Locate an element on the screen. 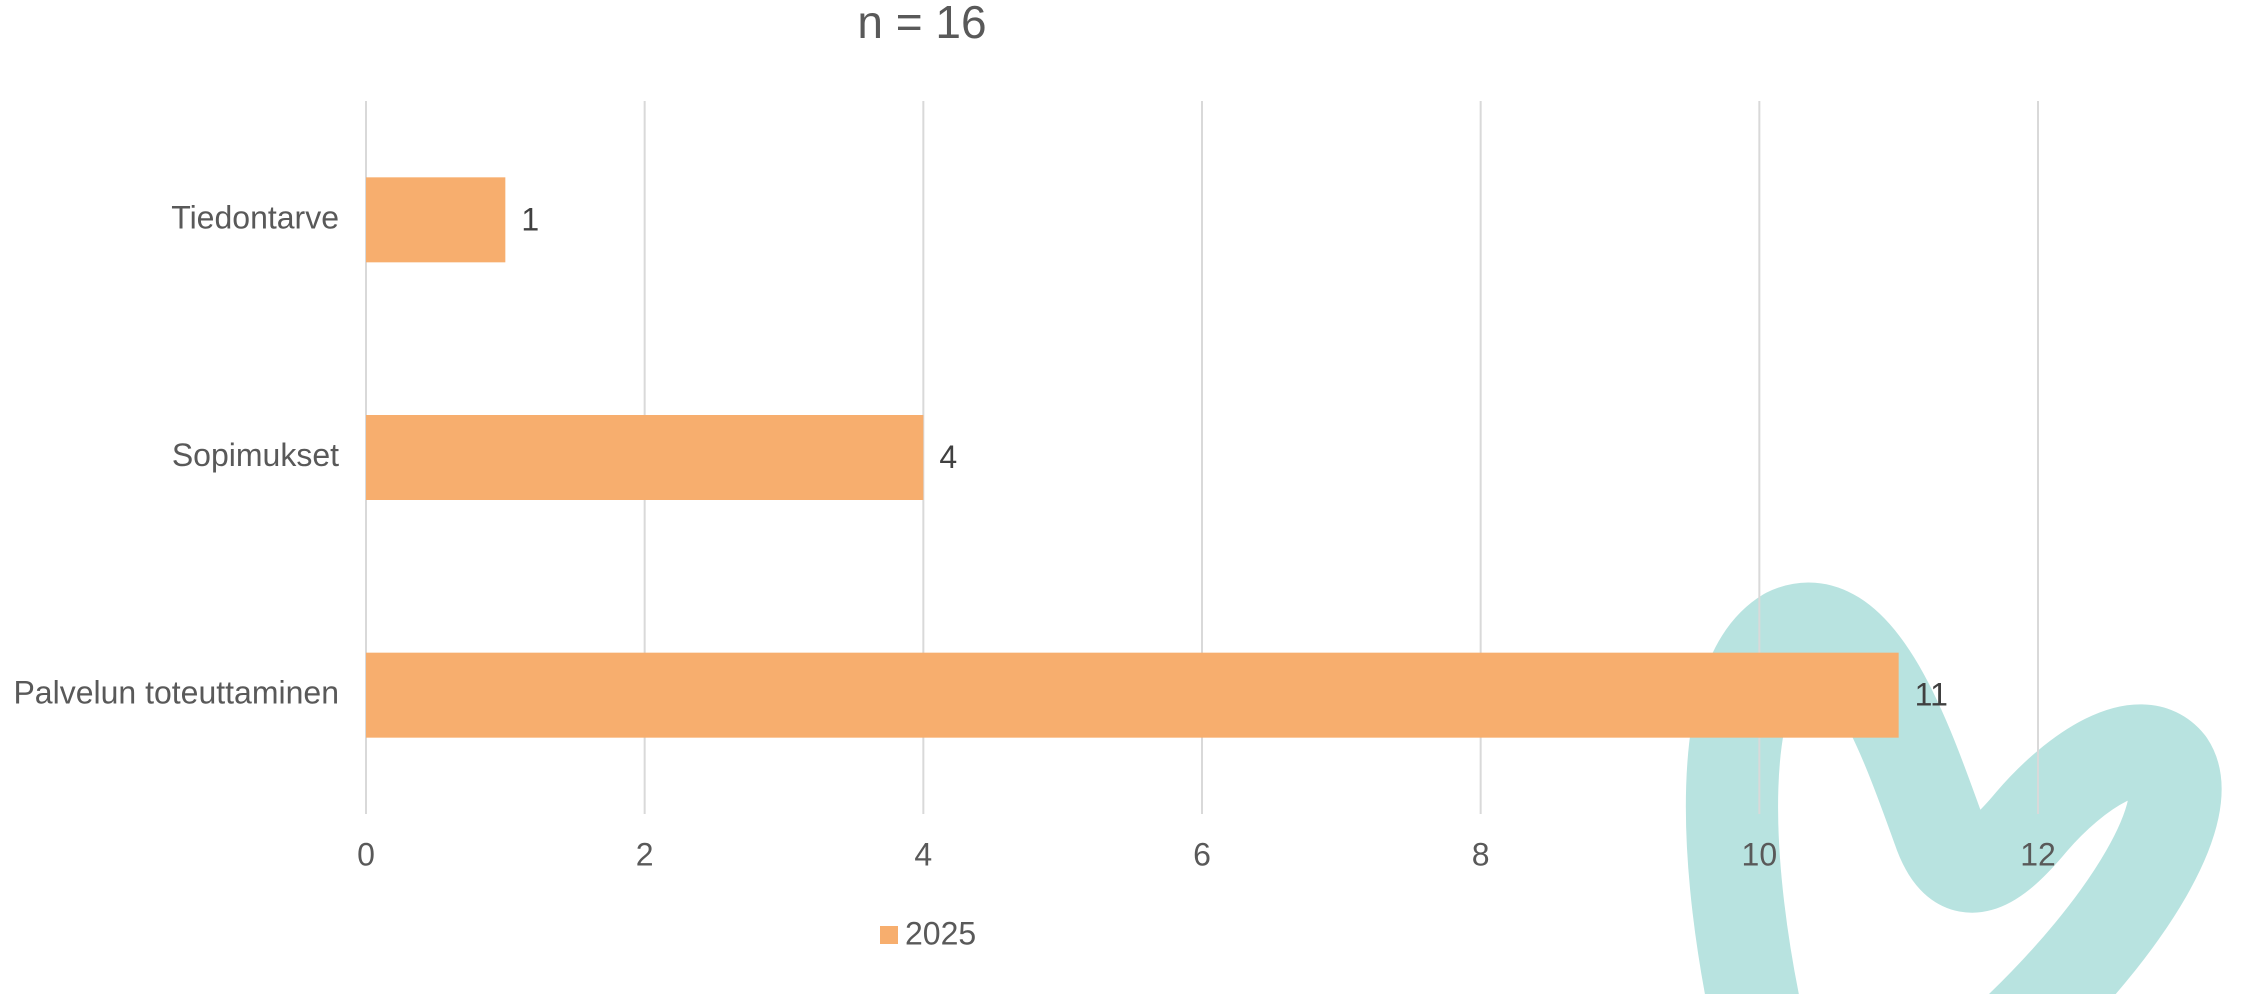  x-tick-label: 4 is located at coordinates (923, 854).